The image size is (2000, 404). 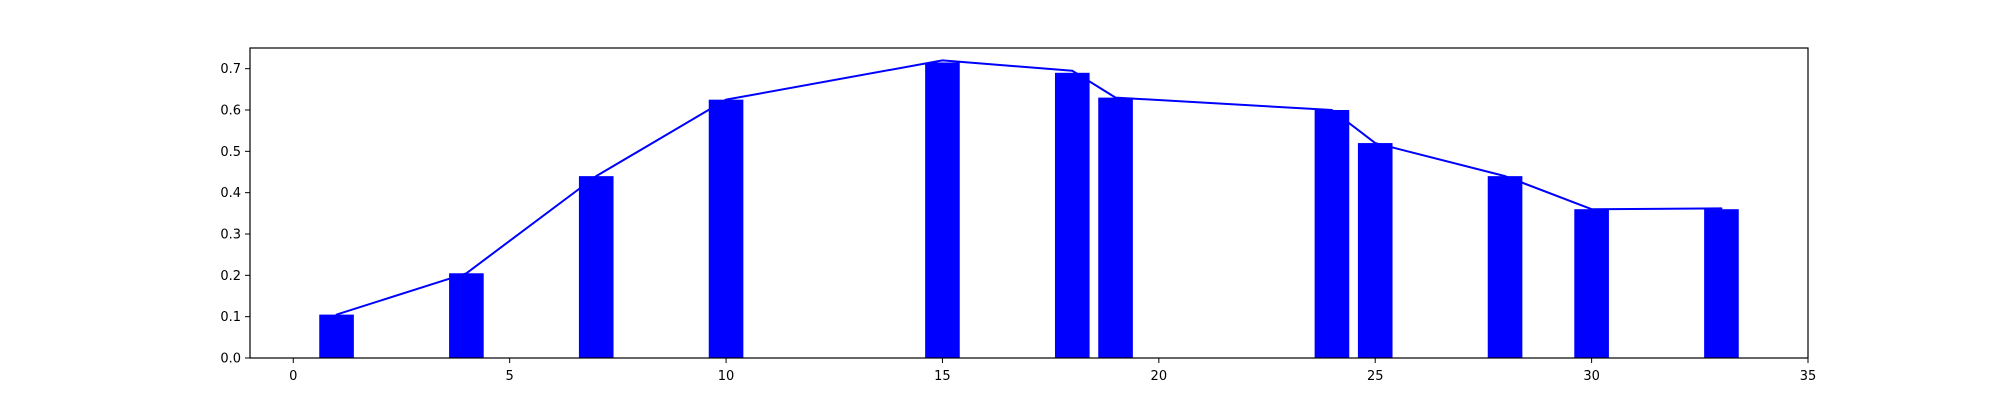 I want to click on x-tick-label-6: 30, so click(x=1591, y=376).